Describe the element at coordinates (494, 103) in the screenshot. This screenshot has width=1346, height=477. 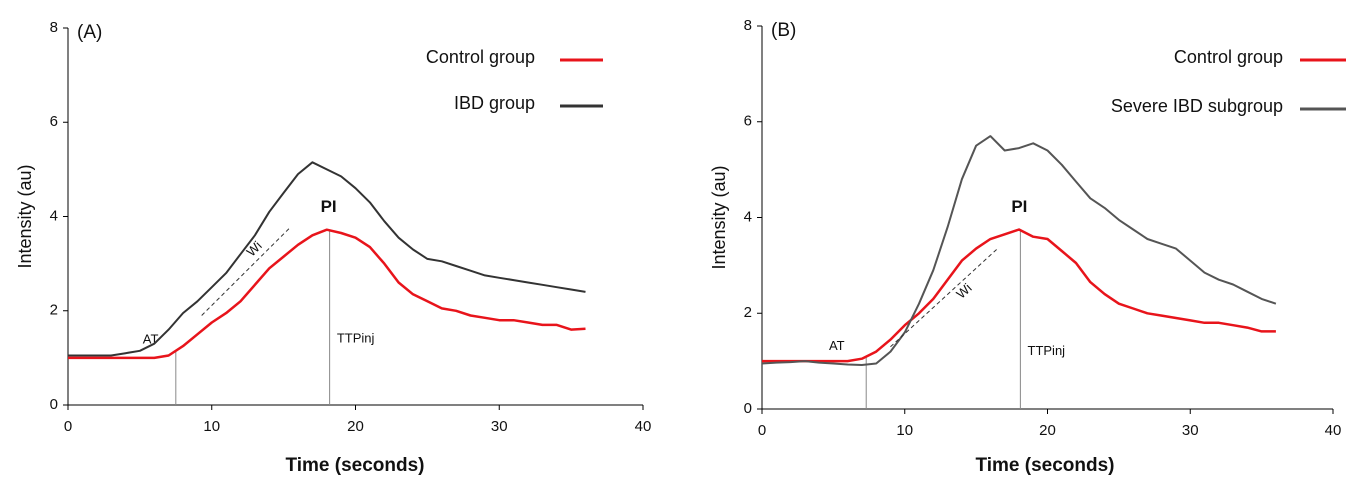
I see `legend-label: IBD group` at that location.